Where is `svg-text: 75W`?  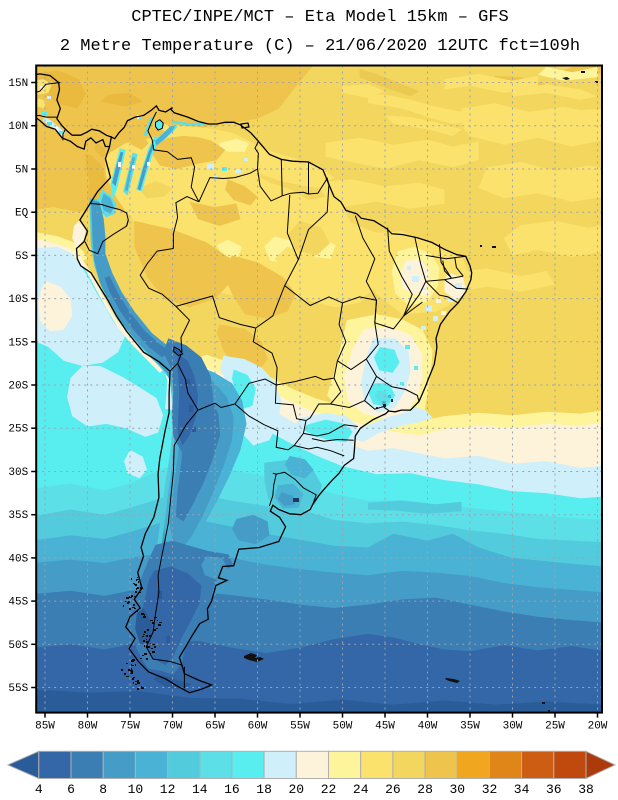
svg-text: 75W is located at coordinates (130, 727).